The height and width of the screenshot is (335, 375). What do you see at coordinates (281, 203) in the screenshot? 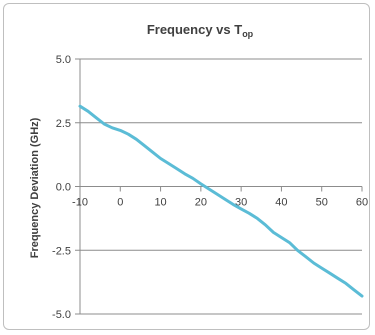
I see `x-tick-label-5: 40` at bounding box center [281, 203].